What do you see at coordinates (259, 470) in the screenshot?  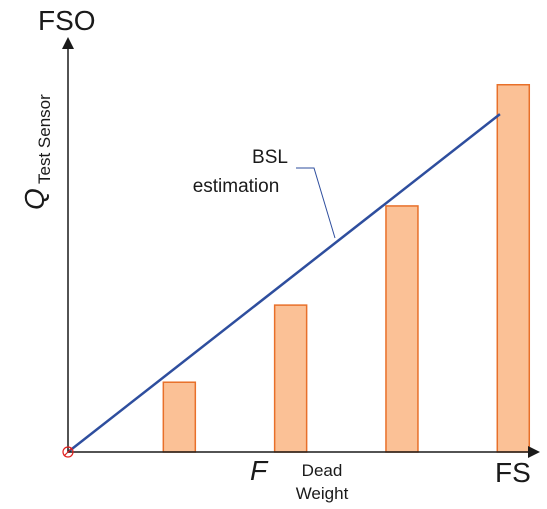 I see `x-axis-label-main: F` at bounding box center [259, 470].